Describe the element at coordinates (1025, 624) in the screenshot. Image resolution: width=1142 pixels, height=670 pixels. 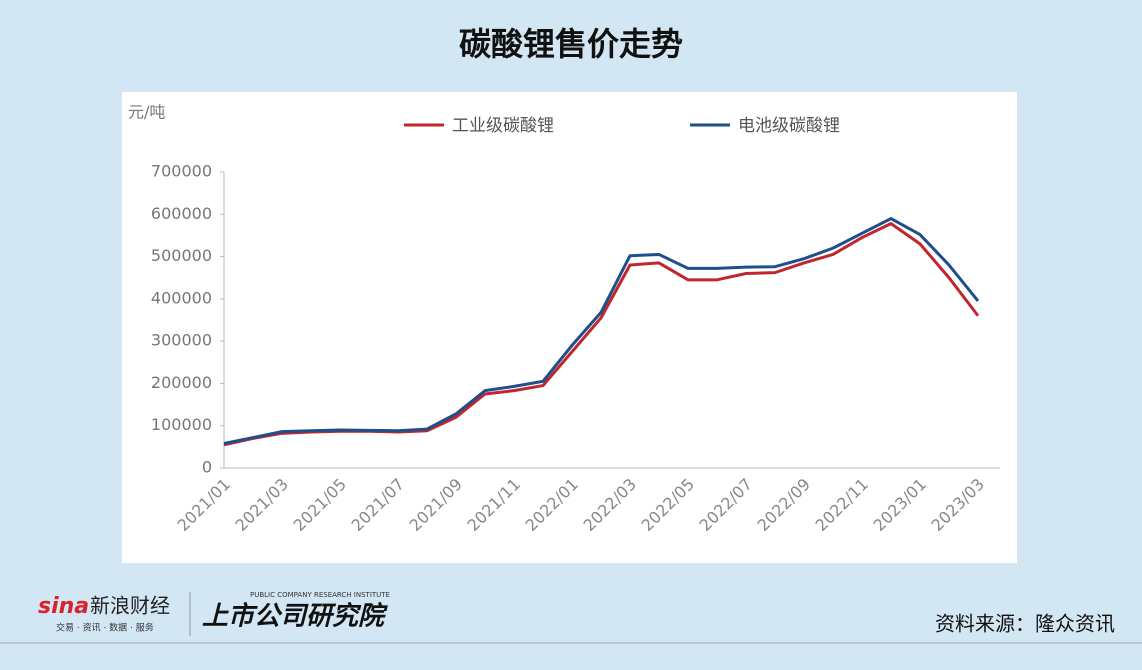
I see `source: 资料来源：隆众资讯` at that location.